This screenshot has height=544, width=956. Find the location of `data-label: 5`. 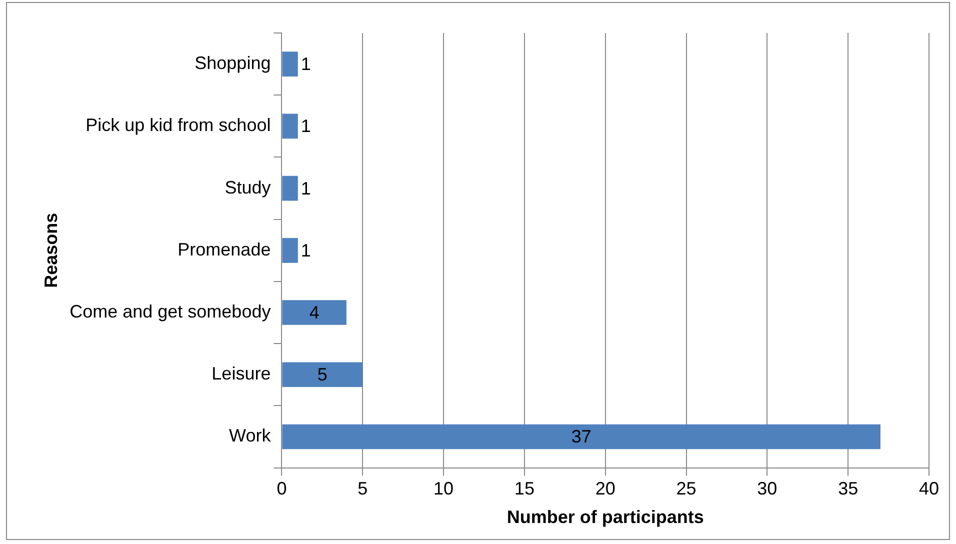

data-label: 5 is located at coordinates (322, 374).